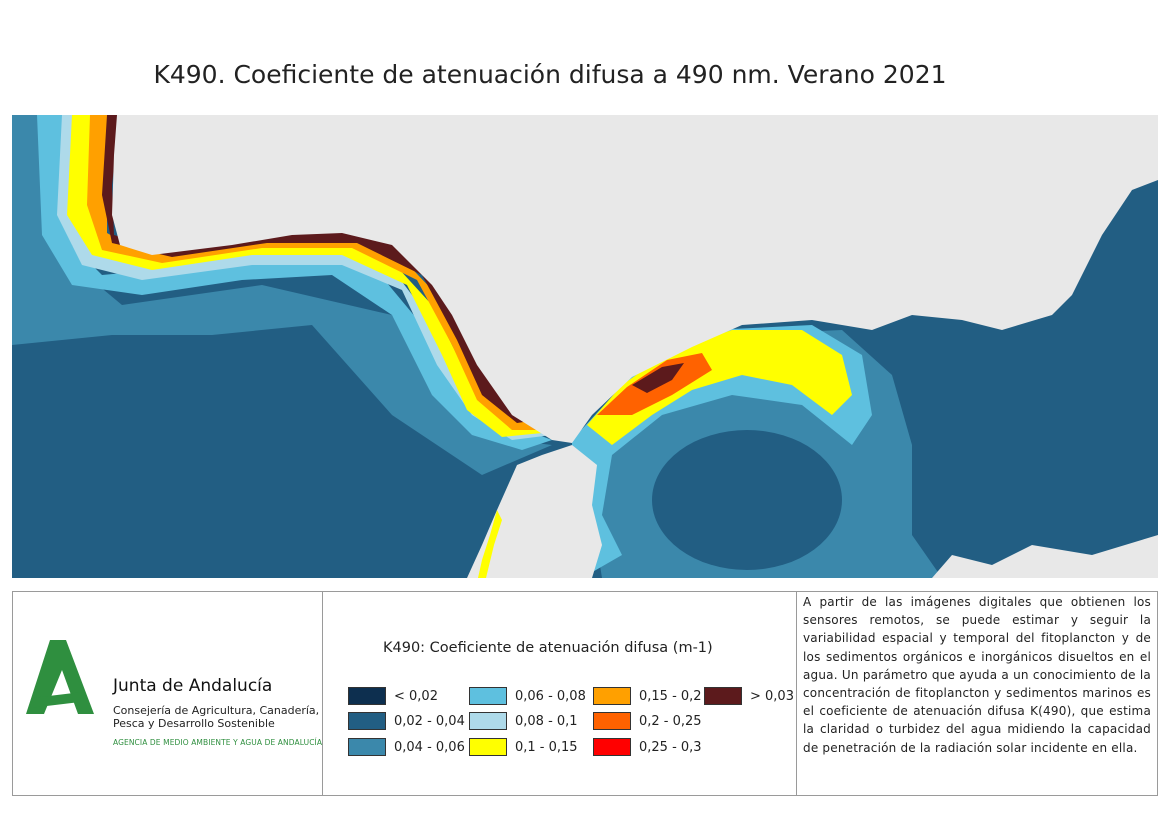 Image resolution: width=1170 pixels, height=827 pixels. I want to click on coast-africa-yellow, so click(490, 544).